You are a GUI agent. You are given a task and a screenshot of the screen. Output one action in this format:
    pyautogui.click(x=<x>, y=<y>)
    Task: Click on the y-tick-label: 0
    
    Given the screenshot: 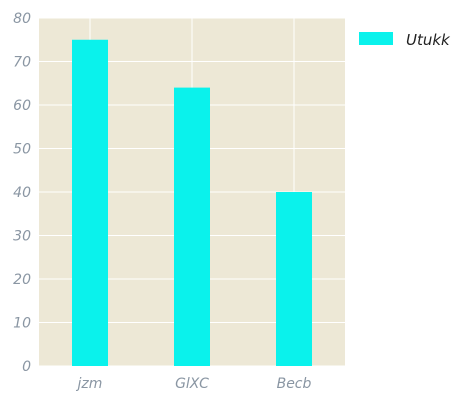 What is the action you would take?
    pyautogui.click(x=26, y=367)
    